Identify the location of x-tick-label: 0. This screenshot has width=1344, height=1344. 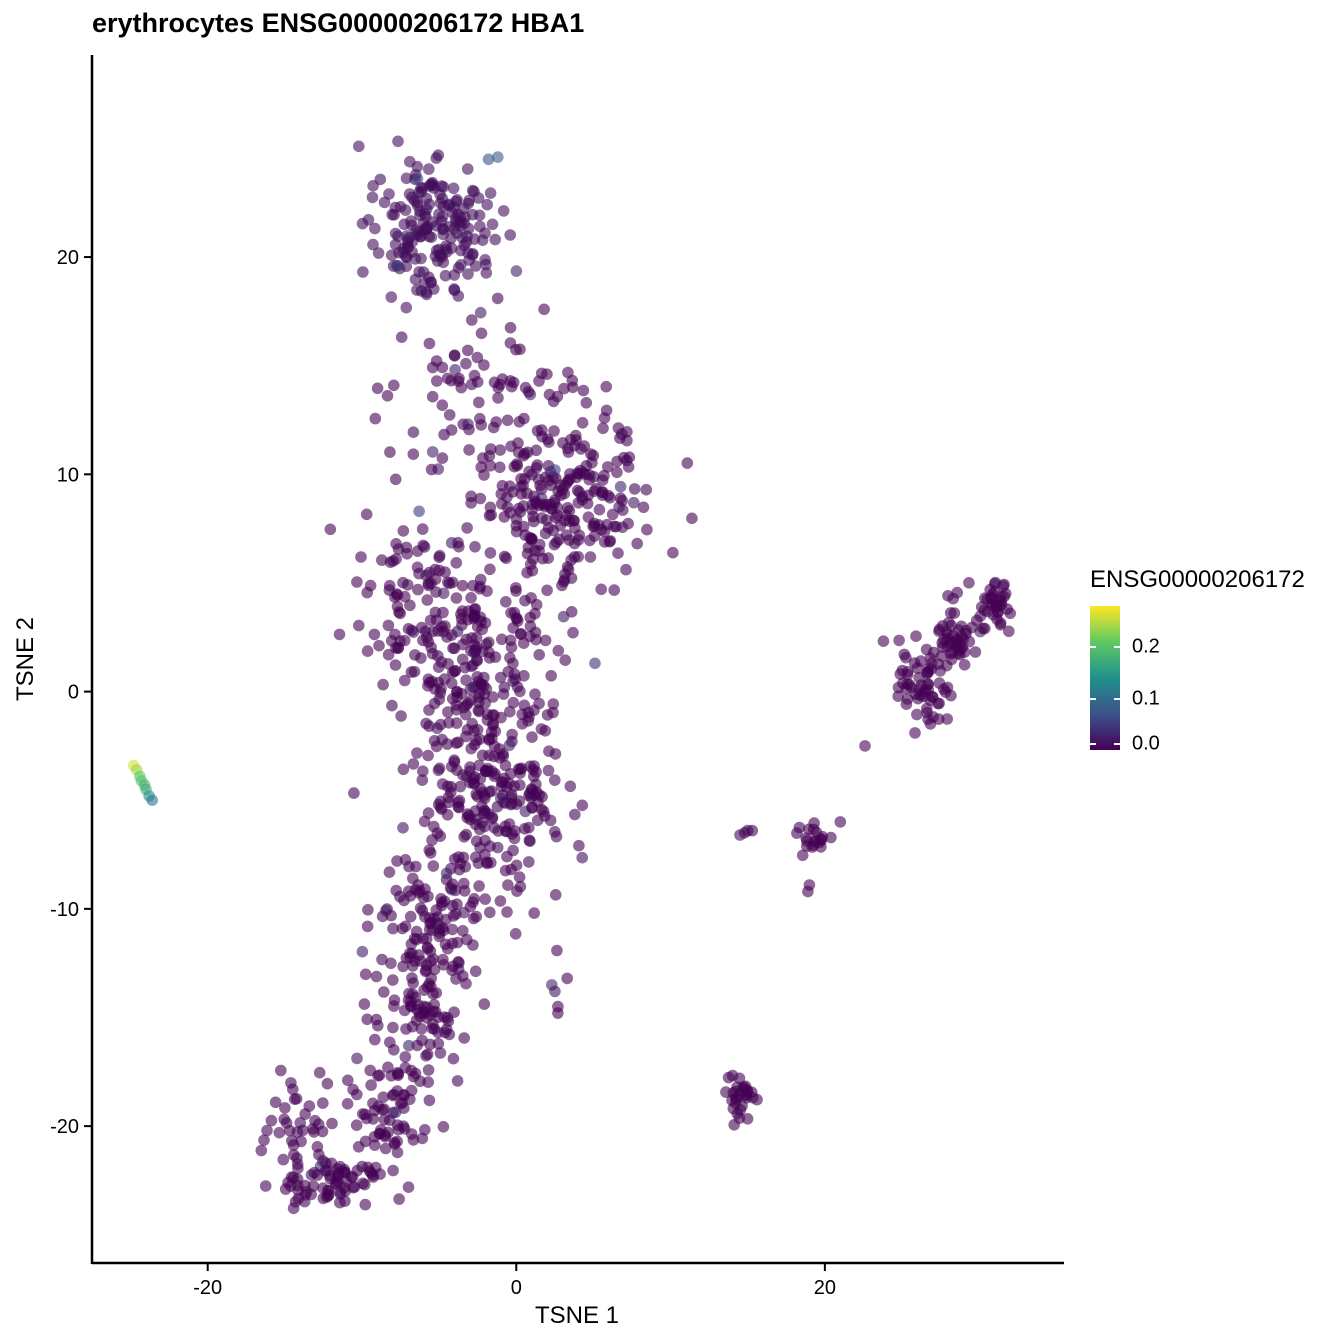
(516, 1288).